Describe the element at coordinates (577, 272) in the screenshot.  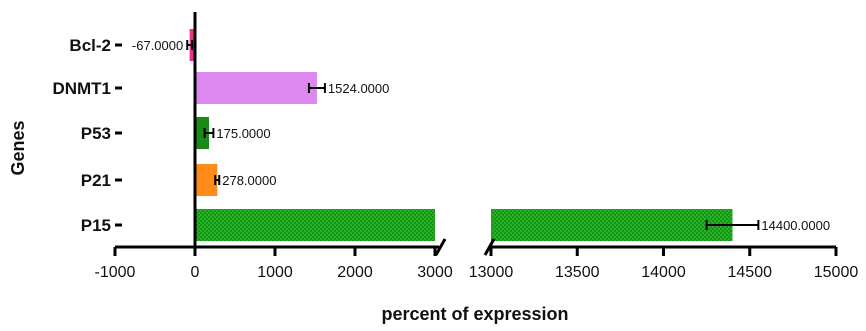
I see `x-tick-label-13500: 13500` at that location.